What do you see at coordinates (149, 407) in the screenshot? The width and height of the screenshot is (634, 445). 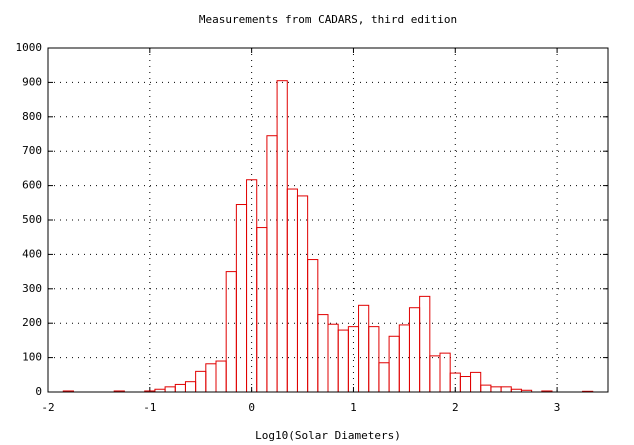 I see `x-tick-label: -1` at bounding box center [149, 407].